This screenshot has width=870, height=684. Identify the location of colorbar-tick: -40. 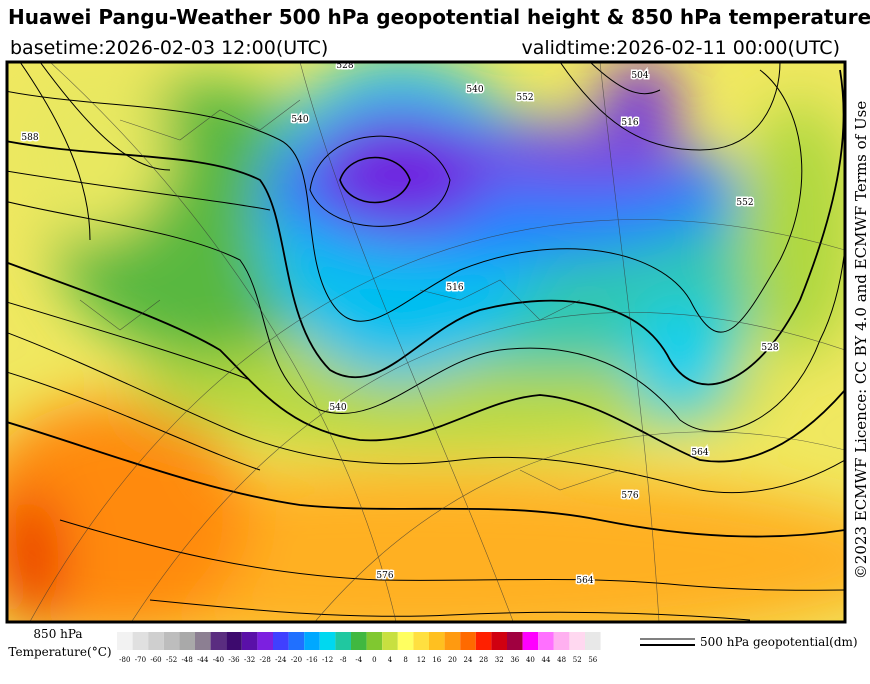
(218, 660).